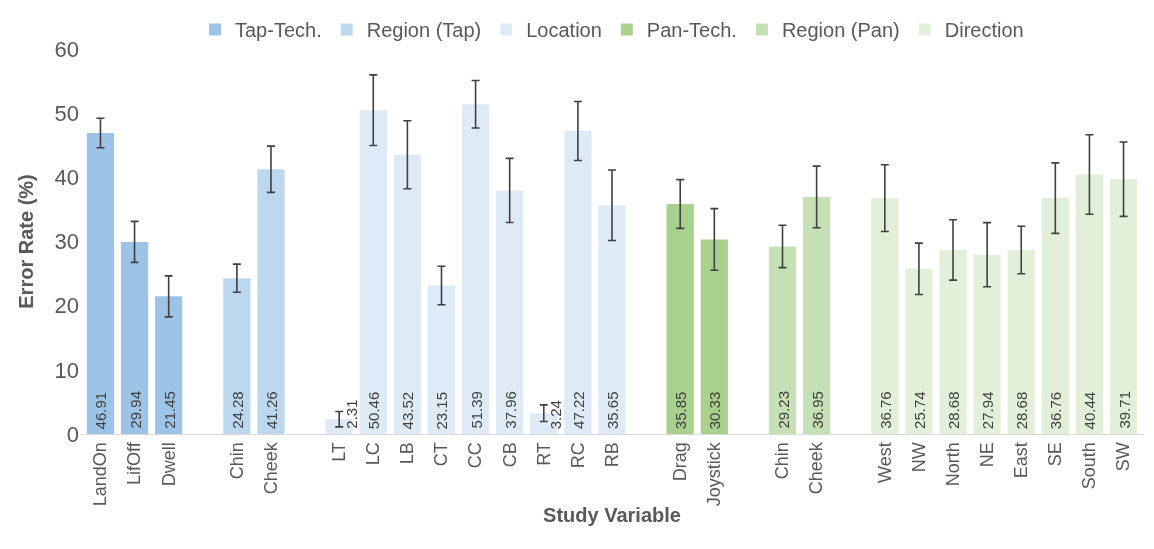 The width and height of the screenshot is (1154, 549). I want to click on y-tick-label: 50, so click(66, 113).